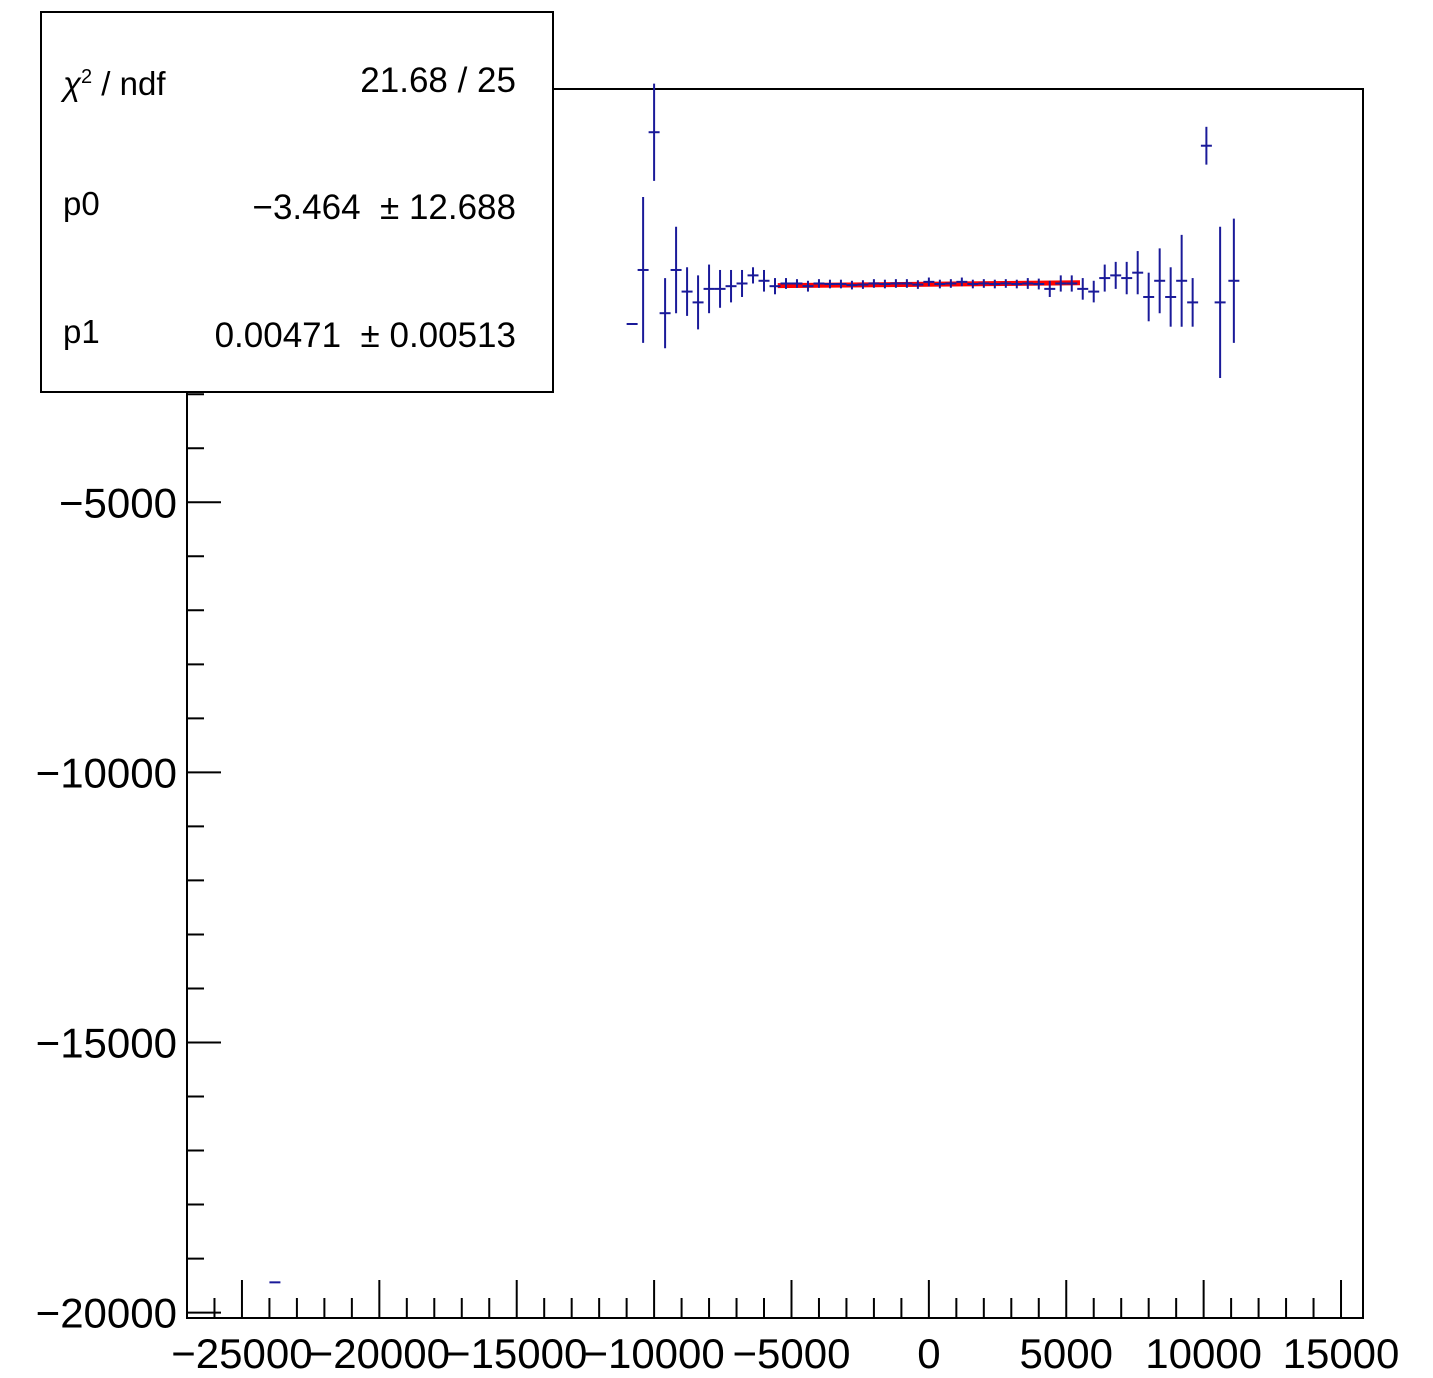  I want to click on x-tick-label: −15000, so click(516, 1353).